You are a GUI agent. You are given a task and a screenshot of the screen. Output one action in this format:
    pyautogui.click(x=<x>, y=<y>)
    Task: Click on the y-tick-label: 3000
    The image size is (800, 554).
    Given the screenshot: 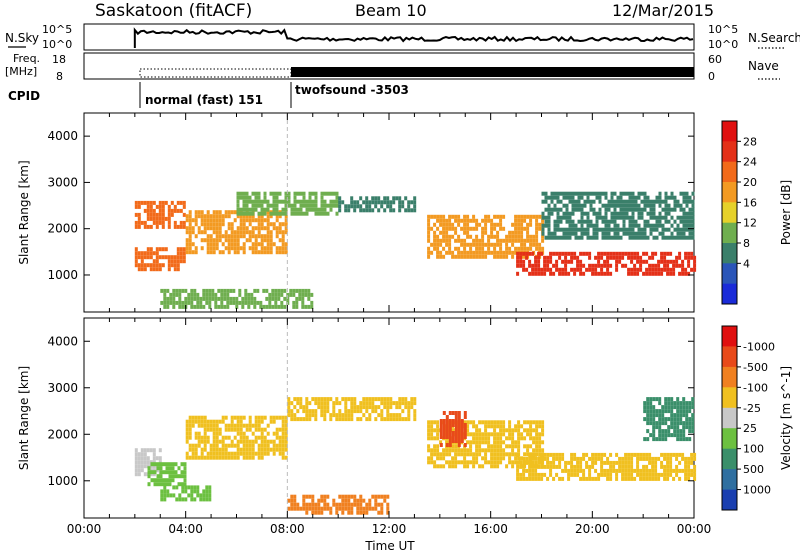 What is the action you would take?
    pyautogui.click(x=62, y=388)
    